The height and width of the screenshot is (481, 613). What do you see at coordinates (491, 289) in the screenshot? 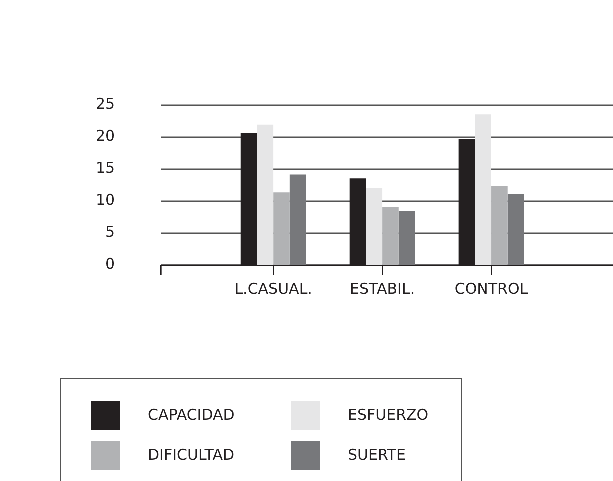
I see `x-tick-label: CONTROL` at bounding box center [491, 289].